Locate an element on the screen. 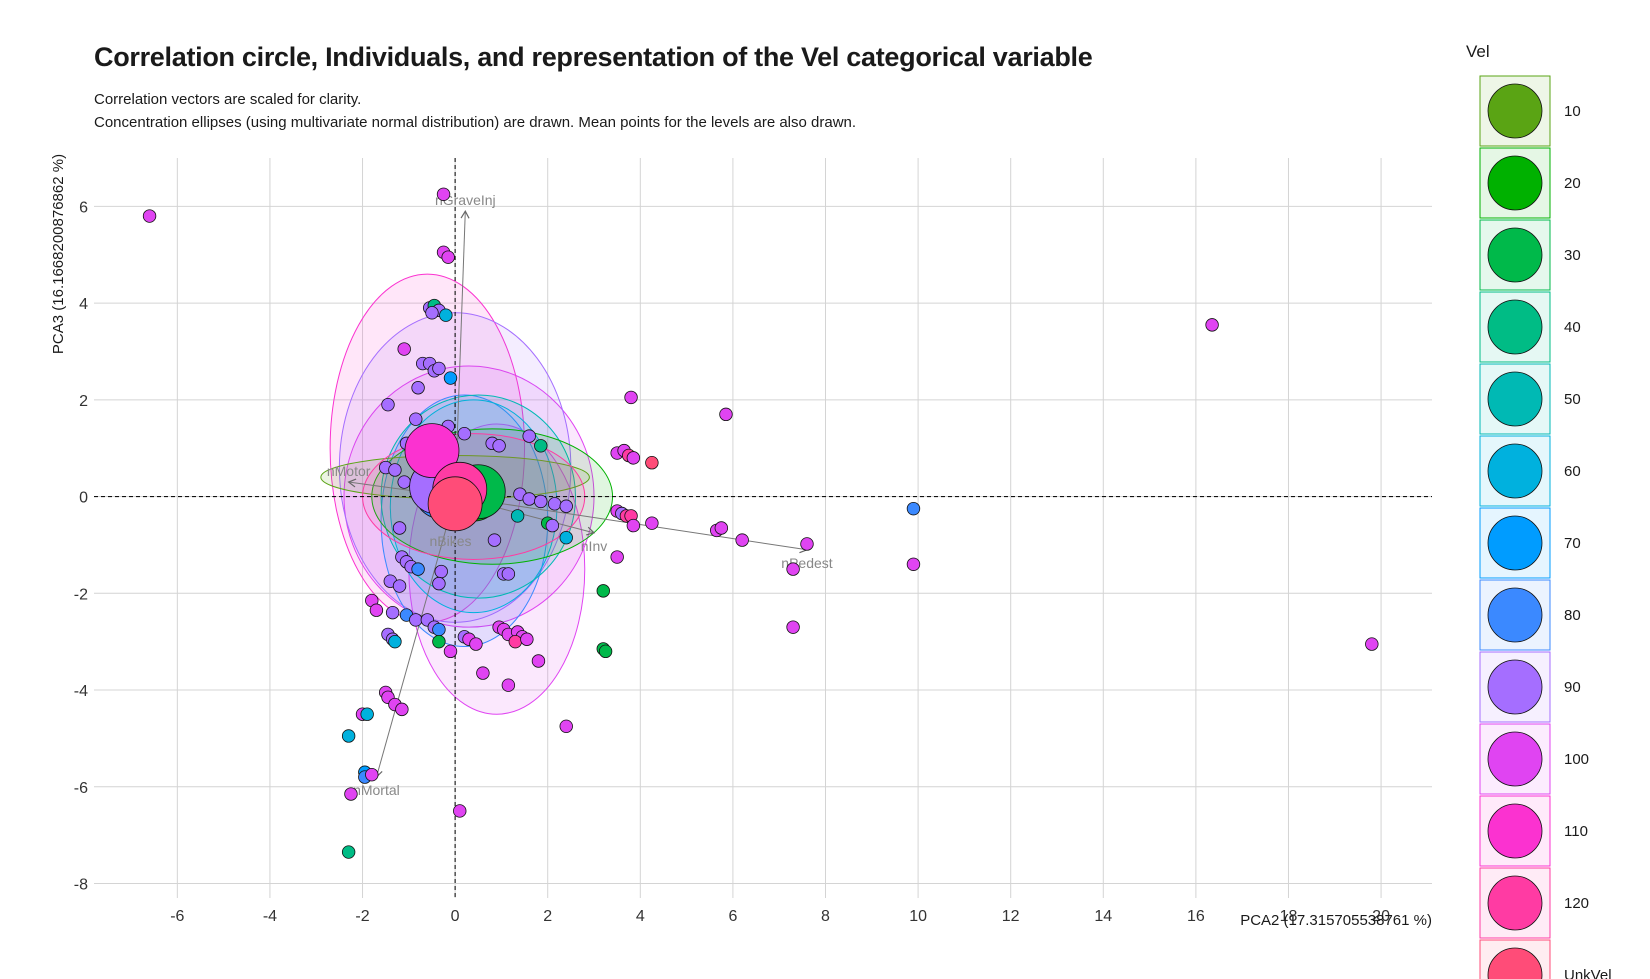 This screenshot has width=1650, height=979. vector-label: nMotor is located at coordinates (349, 471).